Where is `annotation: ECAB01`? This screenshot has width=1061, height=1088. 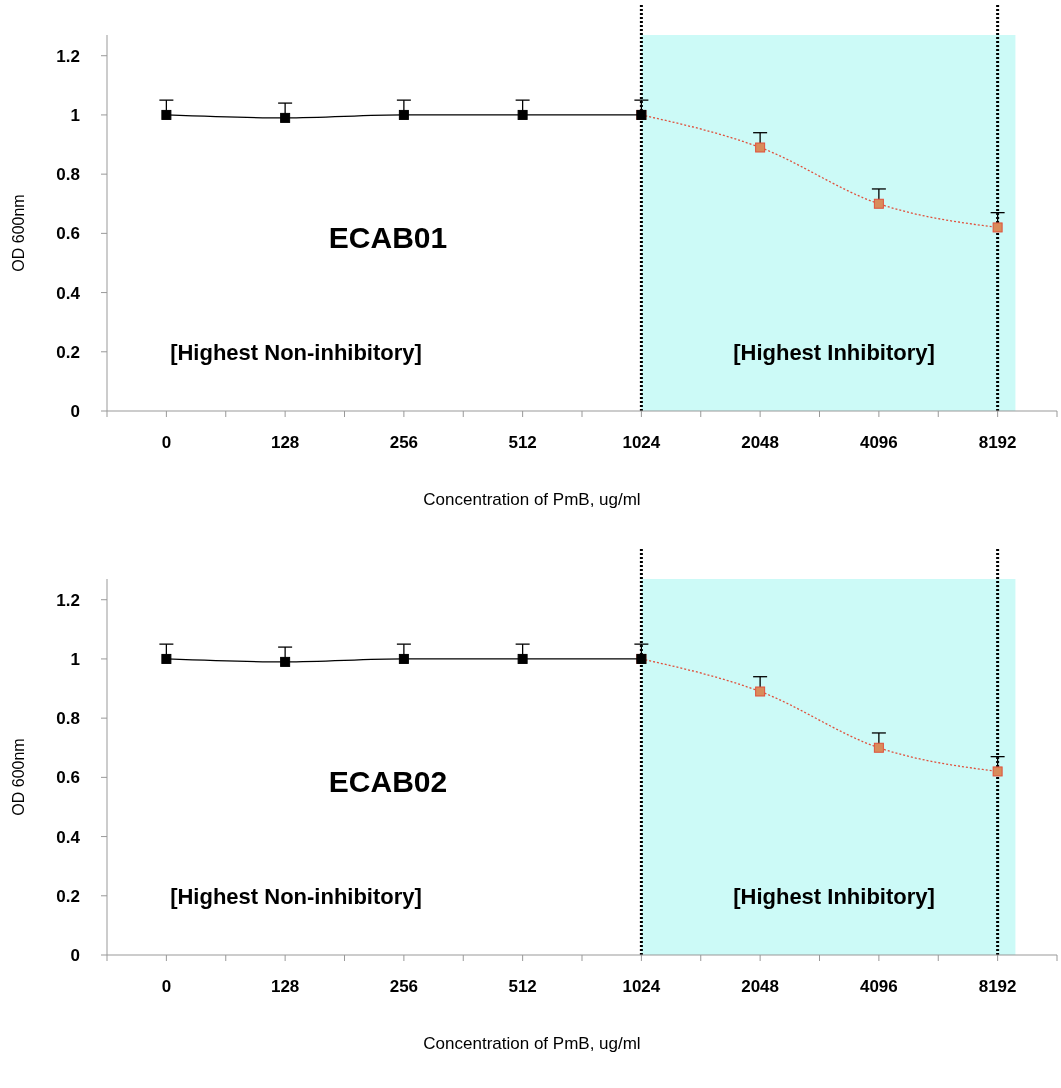 annotation: ECAB01 is located at coordinates (388, 237).